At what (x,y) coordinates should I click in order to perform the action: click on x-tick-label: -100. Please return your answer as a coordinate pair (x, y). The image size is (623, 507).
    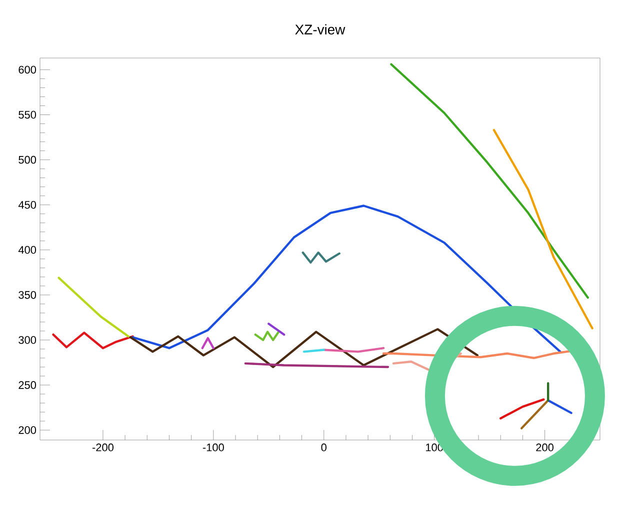
    Looking at the image, I should click on (213, 448).